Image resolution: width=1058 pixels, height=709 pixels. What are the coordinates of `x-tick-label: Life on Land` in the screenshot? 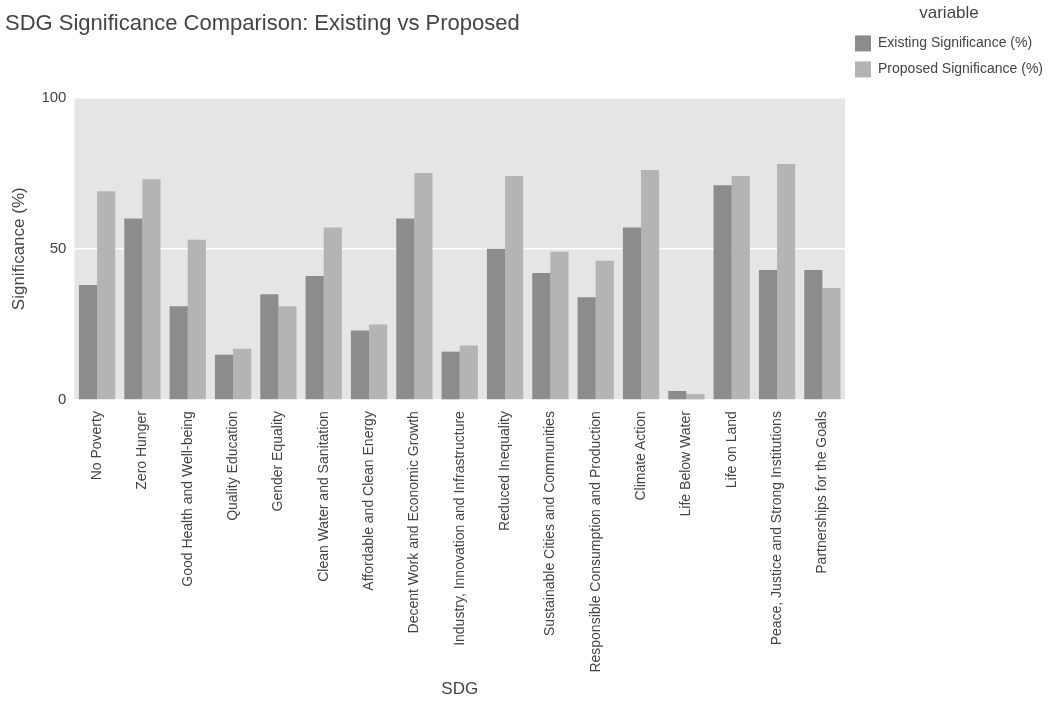 It's located at (730, 450).